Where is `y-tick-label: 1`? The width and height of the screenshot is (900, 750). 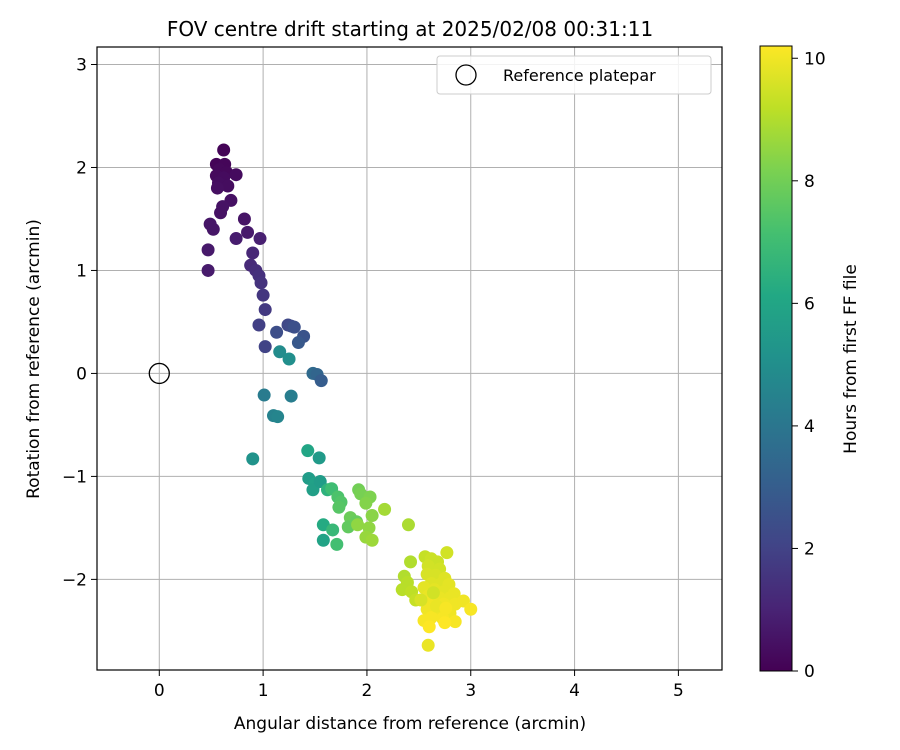
y-tick-label: 1 is located at coordinates (81, 271).